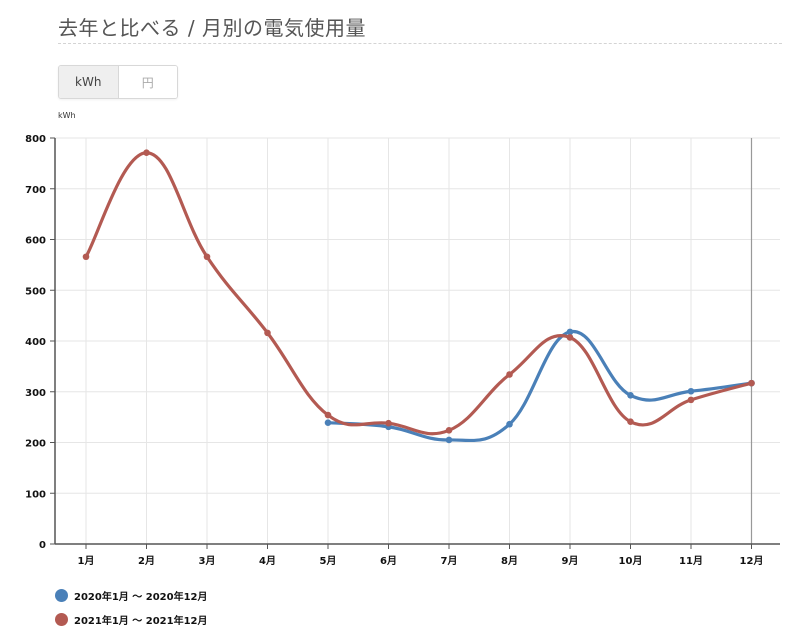 This screenshot has width=800, height=642. I want to click on svg-text: 400, so click(35, 342).